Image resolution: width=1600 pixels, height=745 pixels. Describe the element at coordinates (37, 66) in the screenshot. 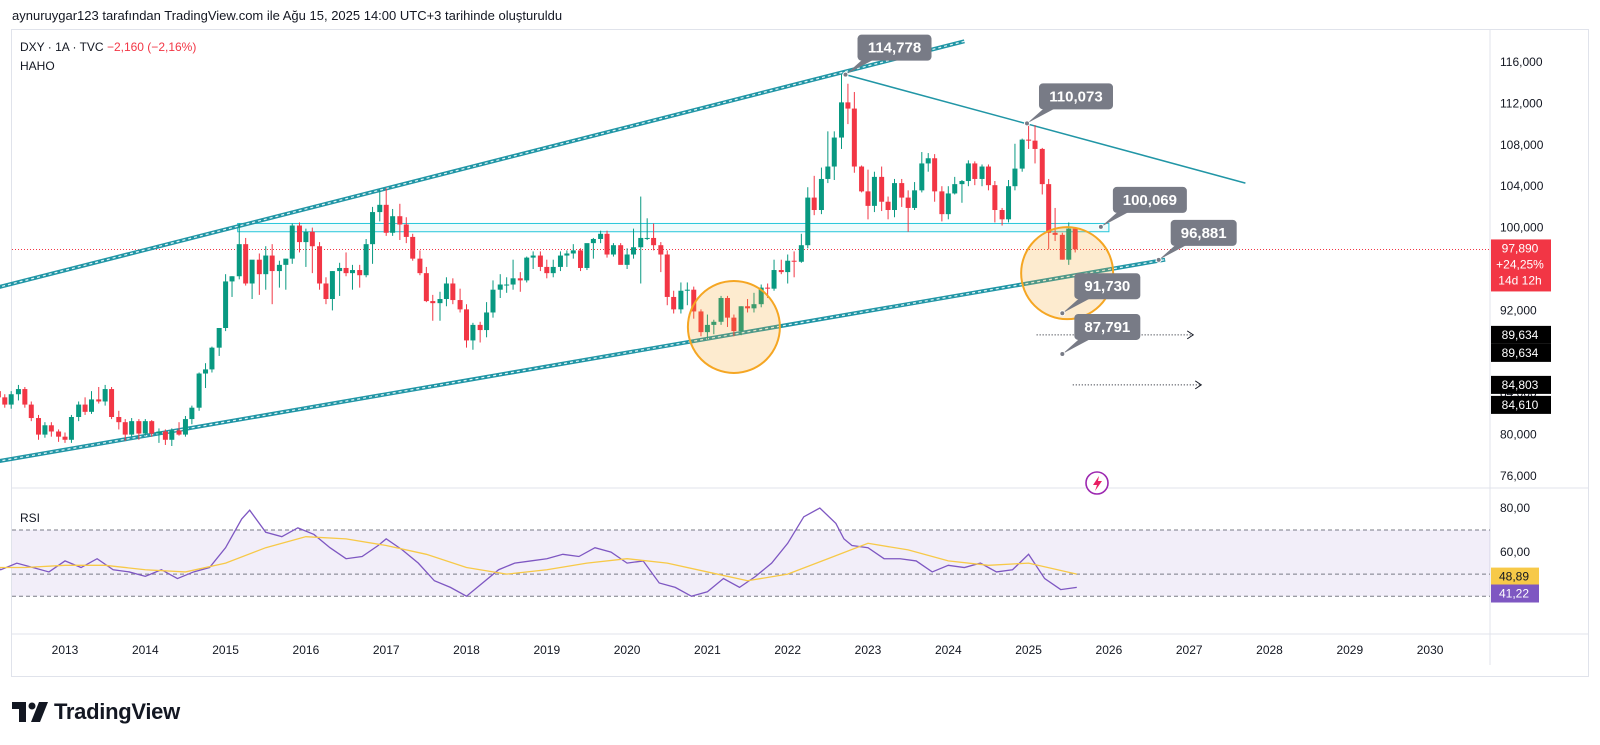

I see `indicator-legend: HAHO` at that location.